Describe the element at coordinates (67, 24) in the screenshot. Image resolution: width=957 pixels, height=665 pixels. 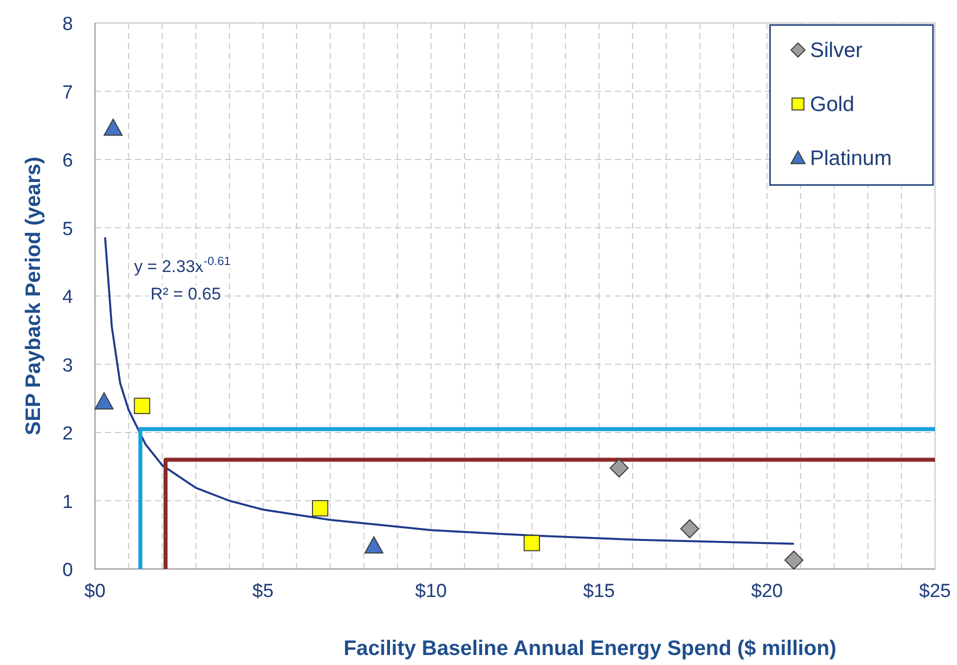
I see `y-tick-label: 8` at that location.